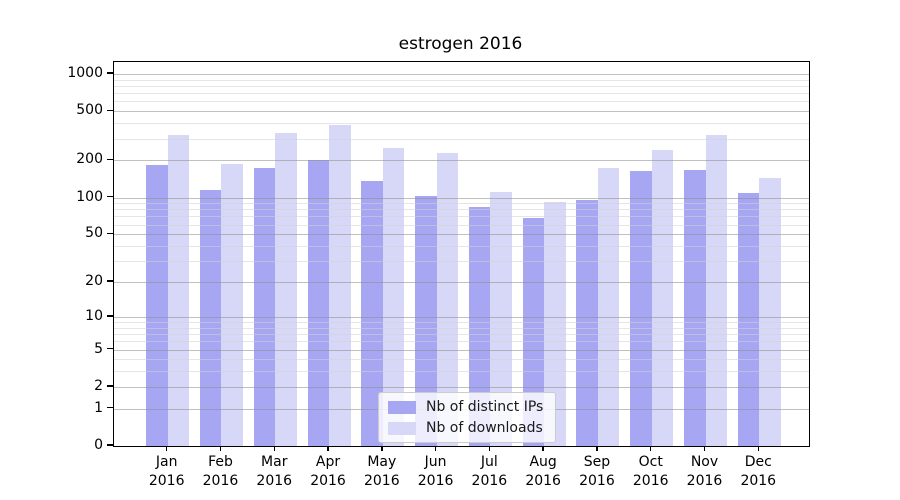  I want to click on x-axis-tick-label: Apr 2016, so click(328, 471).